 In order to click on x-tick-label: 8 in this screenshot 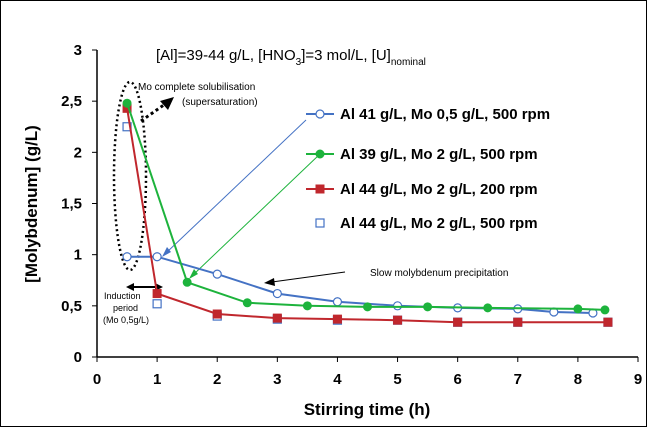, I will do `click(578, 379)`.